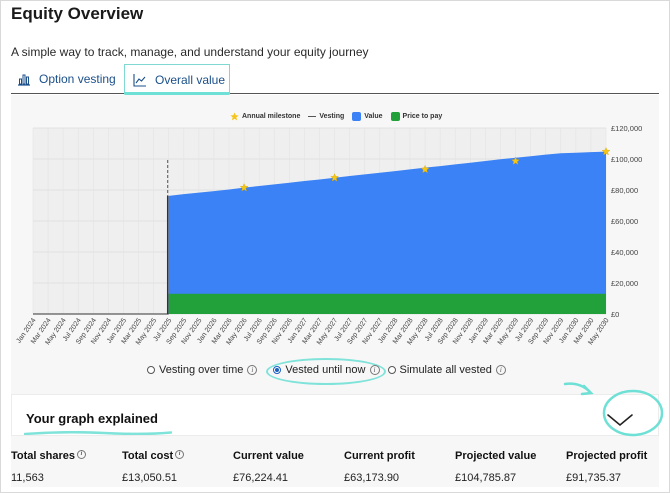  I want to click on tab-option-vesting: Option vesting, so click(66, 79).